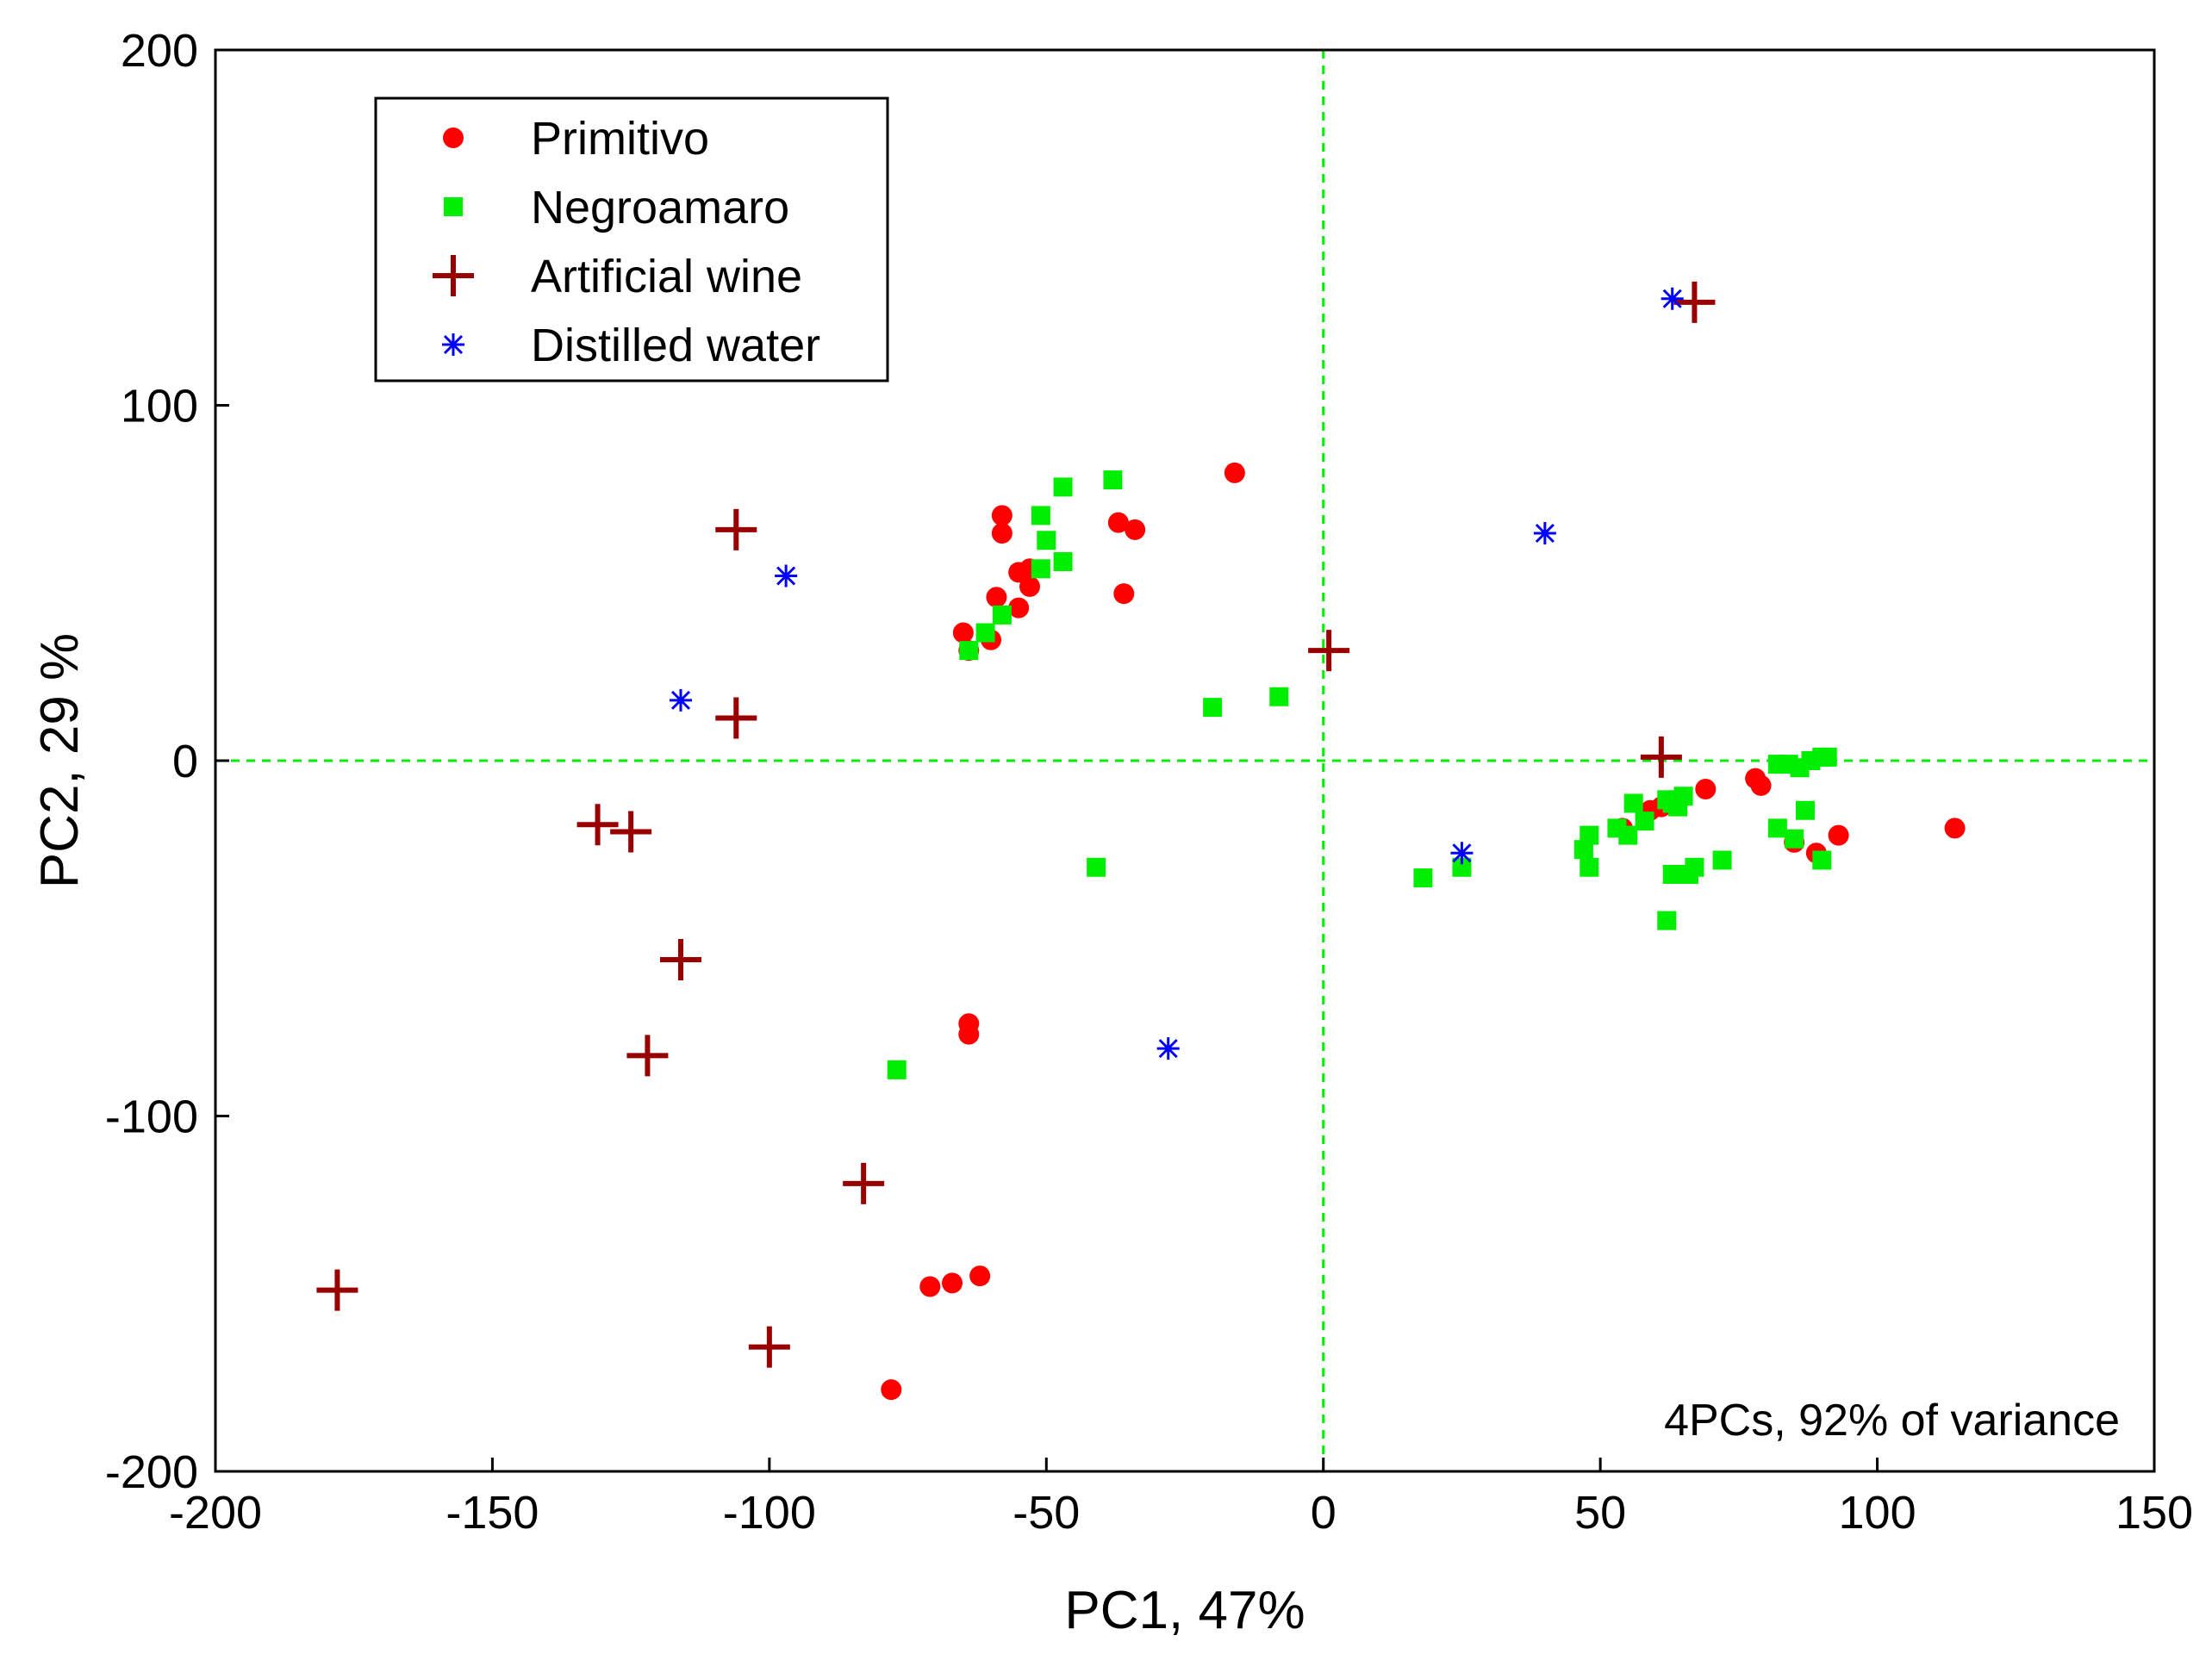 The image size is (2212, 1654). I want to click on legend-box, so click(632, 239).